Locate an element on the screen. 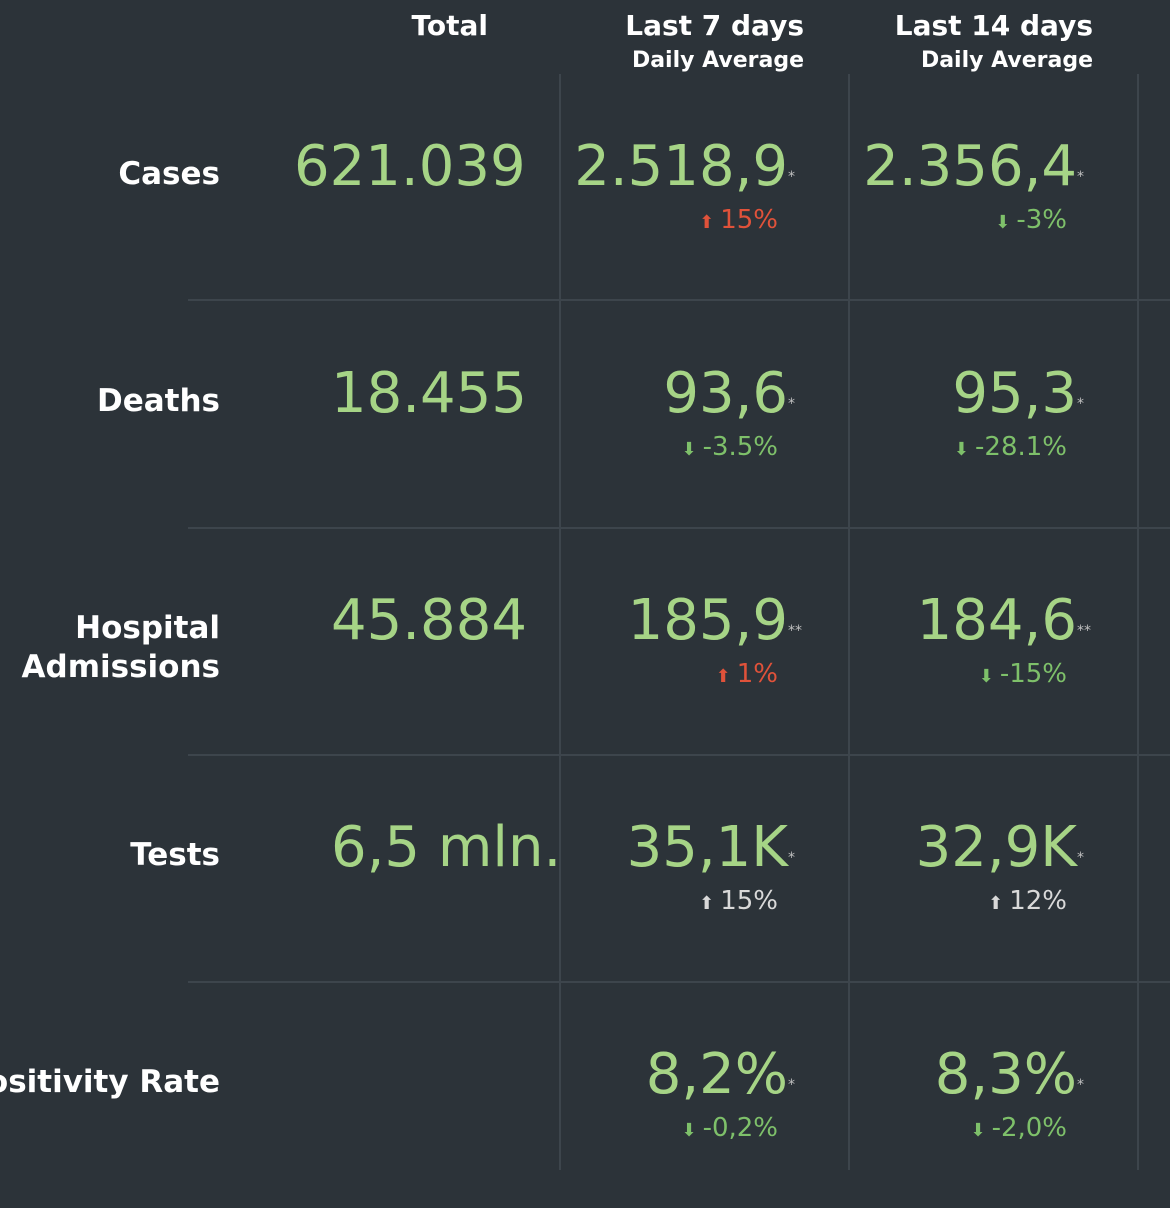  last14-deaths-change: -28.1% is located at coordinates (1021, 447).